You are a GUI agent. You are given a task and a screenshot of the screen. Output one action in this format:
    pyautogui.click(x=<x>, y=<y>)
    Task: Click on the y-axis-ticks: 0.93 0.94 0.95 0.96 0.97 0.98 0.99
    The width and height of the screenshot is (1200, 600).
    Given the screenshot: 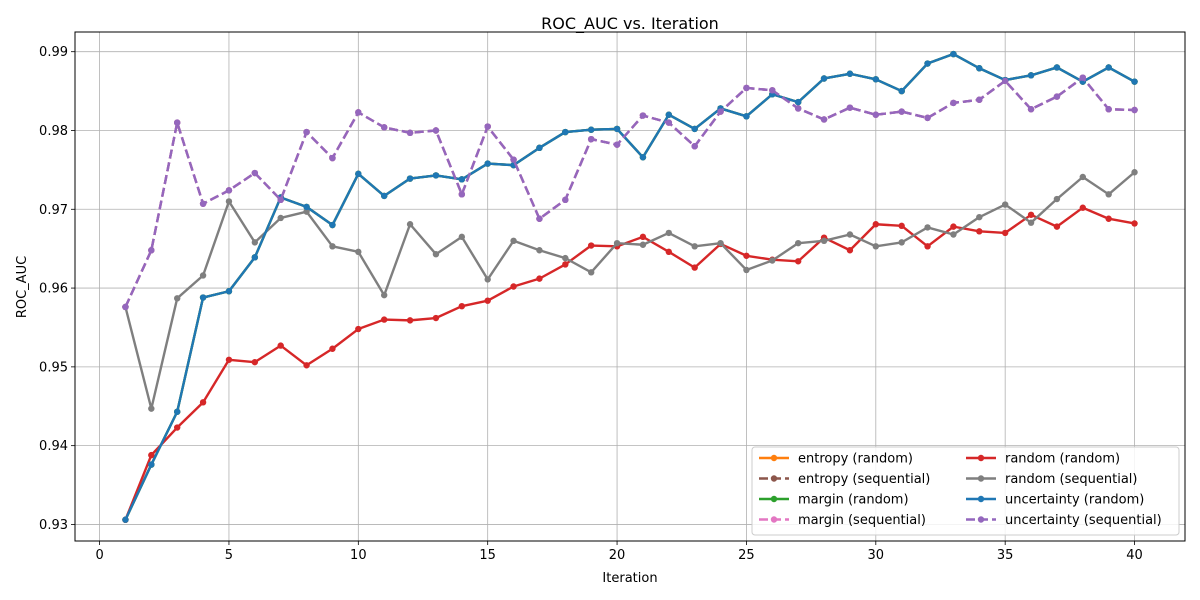 What is the action you would take?
    pyautogui.click(x=57, y=289)
    